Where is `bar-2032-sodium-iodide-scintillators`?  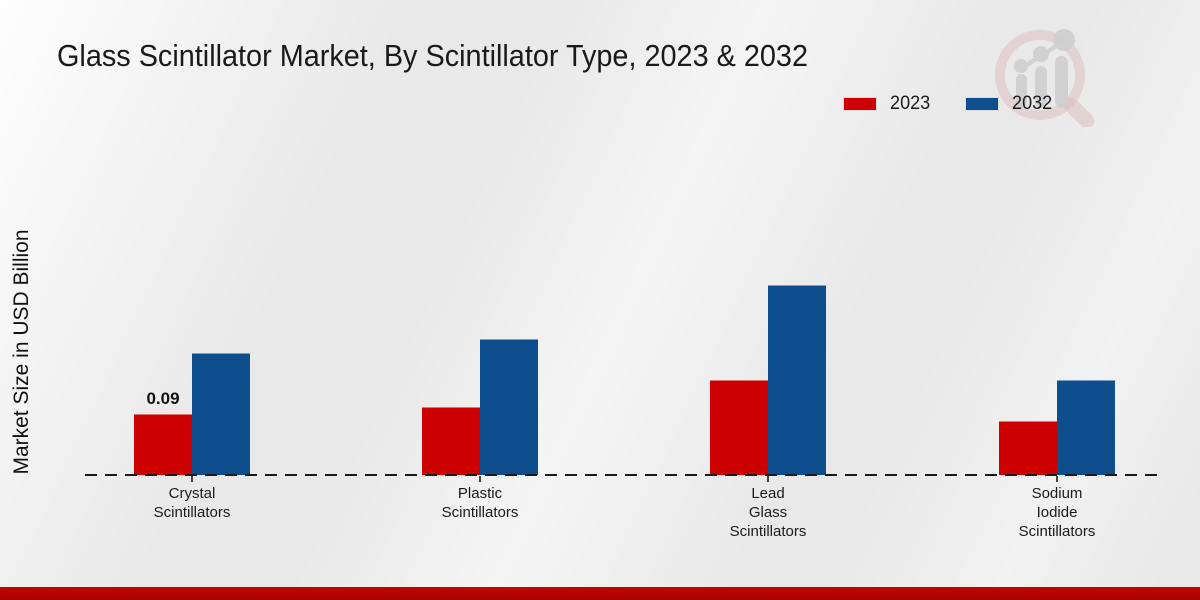
bar-2032-sodium-iodide-scintillators is located at coordinates (1086, 427).